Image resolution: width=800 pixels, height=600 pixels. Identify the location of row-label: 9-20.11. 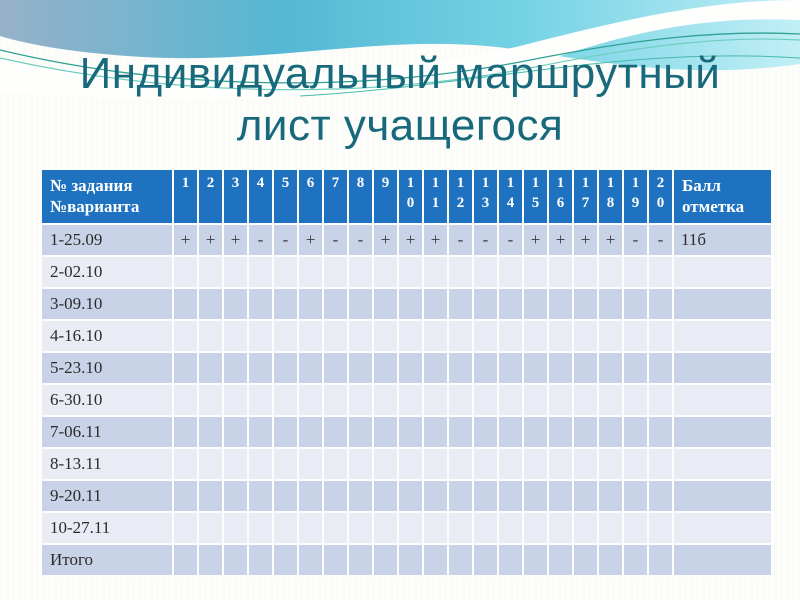
(107, 496).